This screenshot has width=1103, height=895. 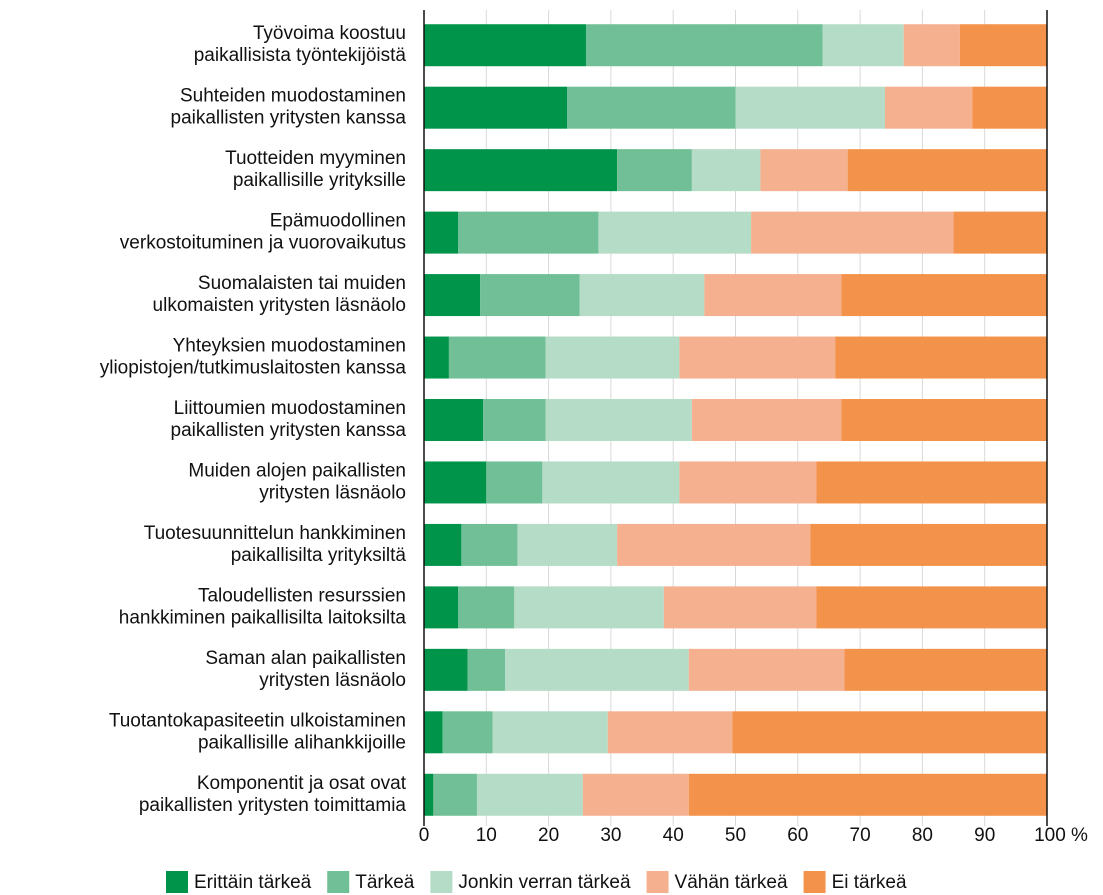 I want to click on category-label: Tuotantokapasiteetin ulkoistaminen, so click(x=257, y=720).